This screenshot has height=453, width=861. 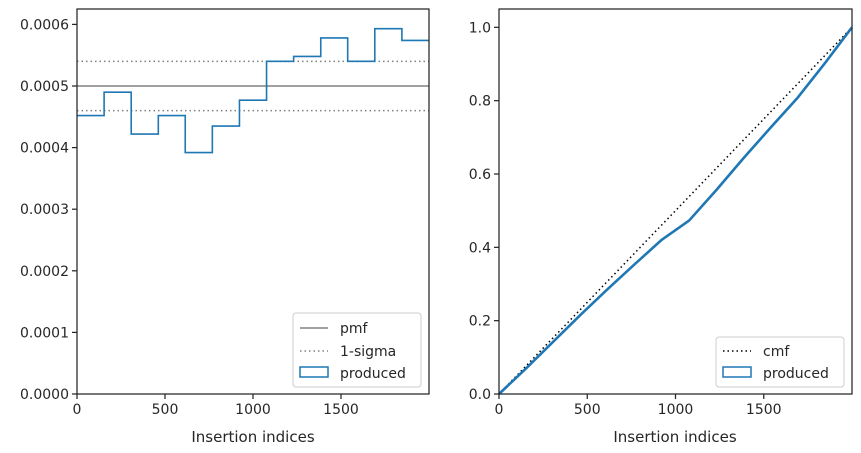 What do you see at coordinates (764, 410) in the screenshot?
I see `right-x-tick-label: 1500` at bounding box center [764, 410].